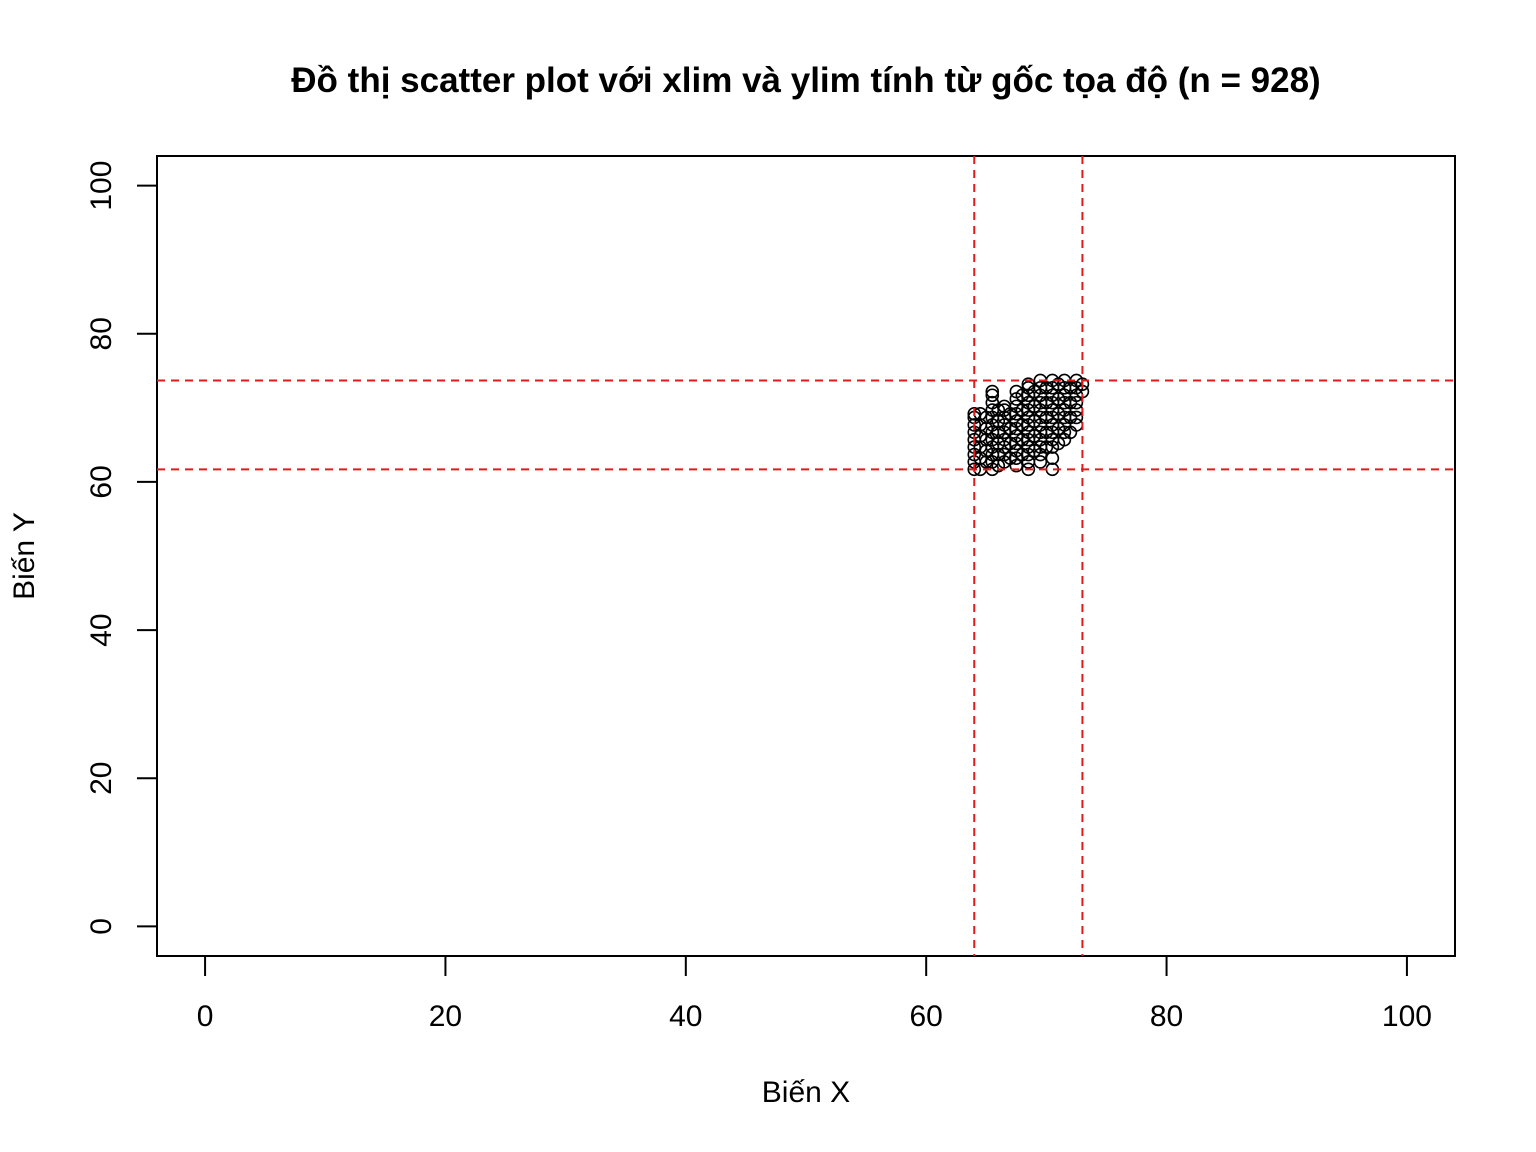 The image size is (1536, 1152). I want to click on x-tick-label: 80, so click(1166, 1016).